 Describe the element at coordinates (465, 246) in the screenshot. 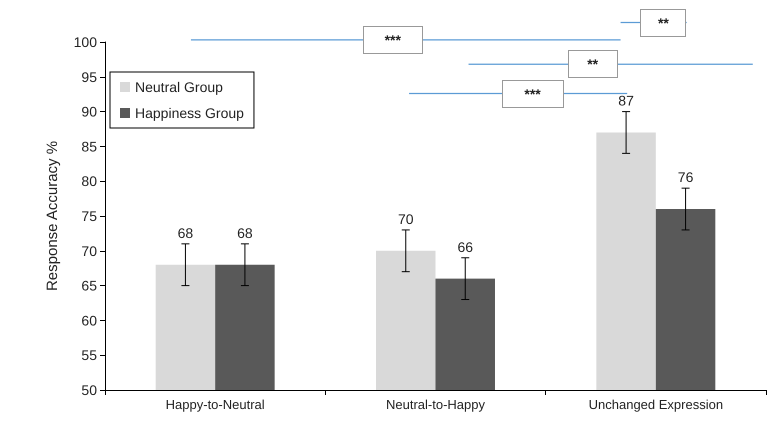

I see `data-label: 66` at that location.